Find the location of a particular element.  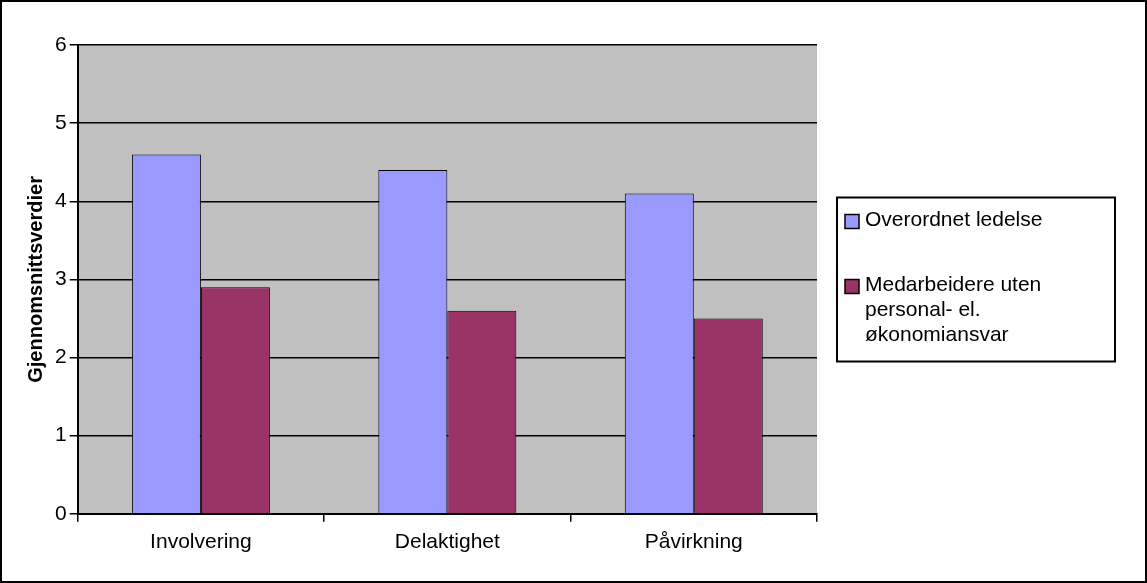

x-tick-label: Delaktighet is located at coordinates (447, 541).